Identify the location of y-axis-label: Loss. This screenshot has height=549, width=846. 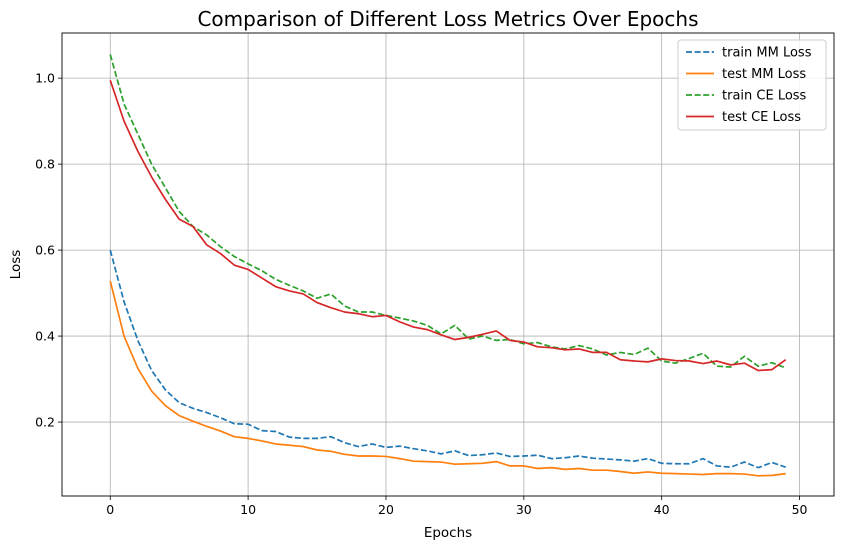
(16, 265).